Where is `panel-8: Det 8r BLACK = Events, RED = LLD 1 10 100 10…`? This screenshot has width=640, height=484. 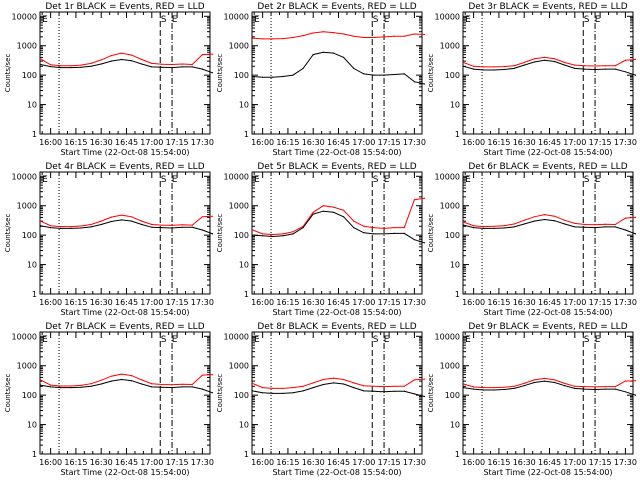
panel-8: Det 8r BLACK = Events, RED = LLD 1 10 100 10… is located at coordinates (321, 399).